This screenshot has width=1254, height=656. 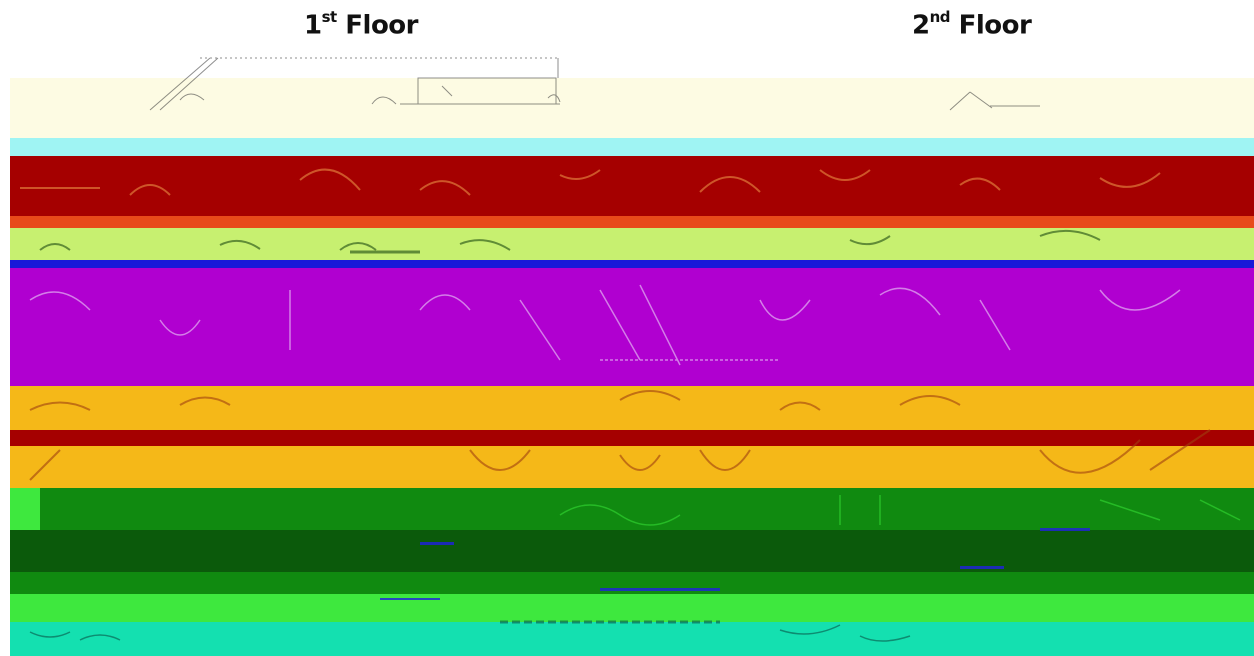 I want to click on title-second-floor: 2nd Floor, so click(x=972, y=24).